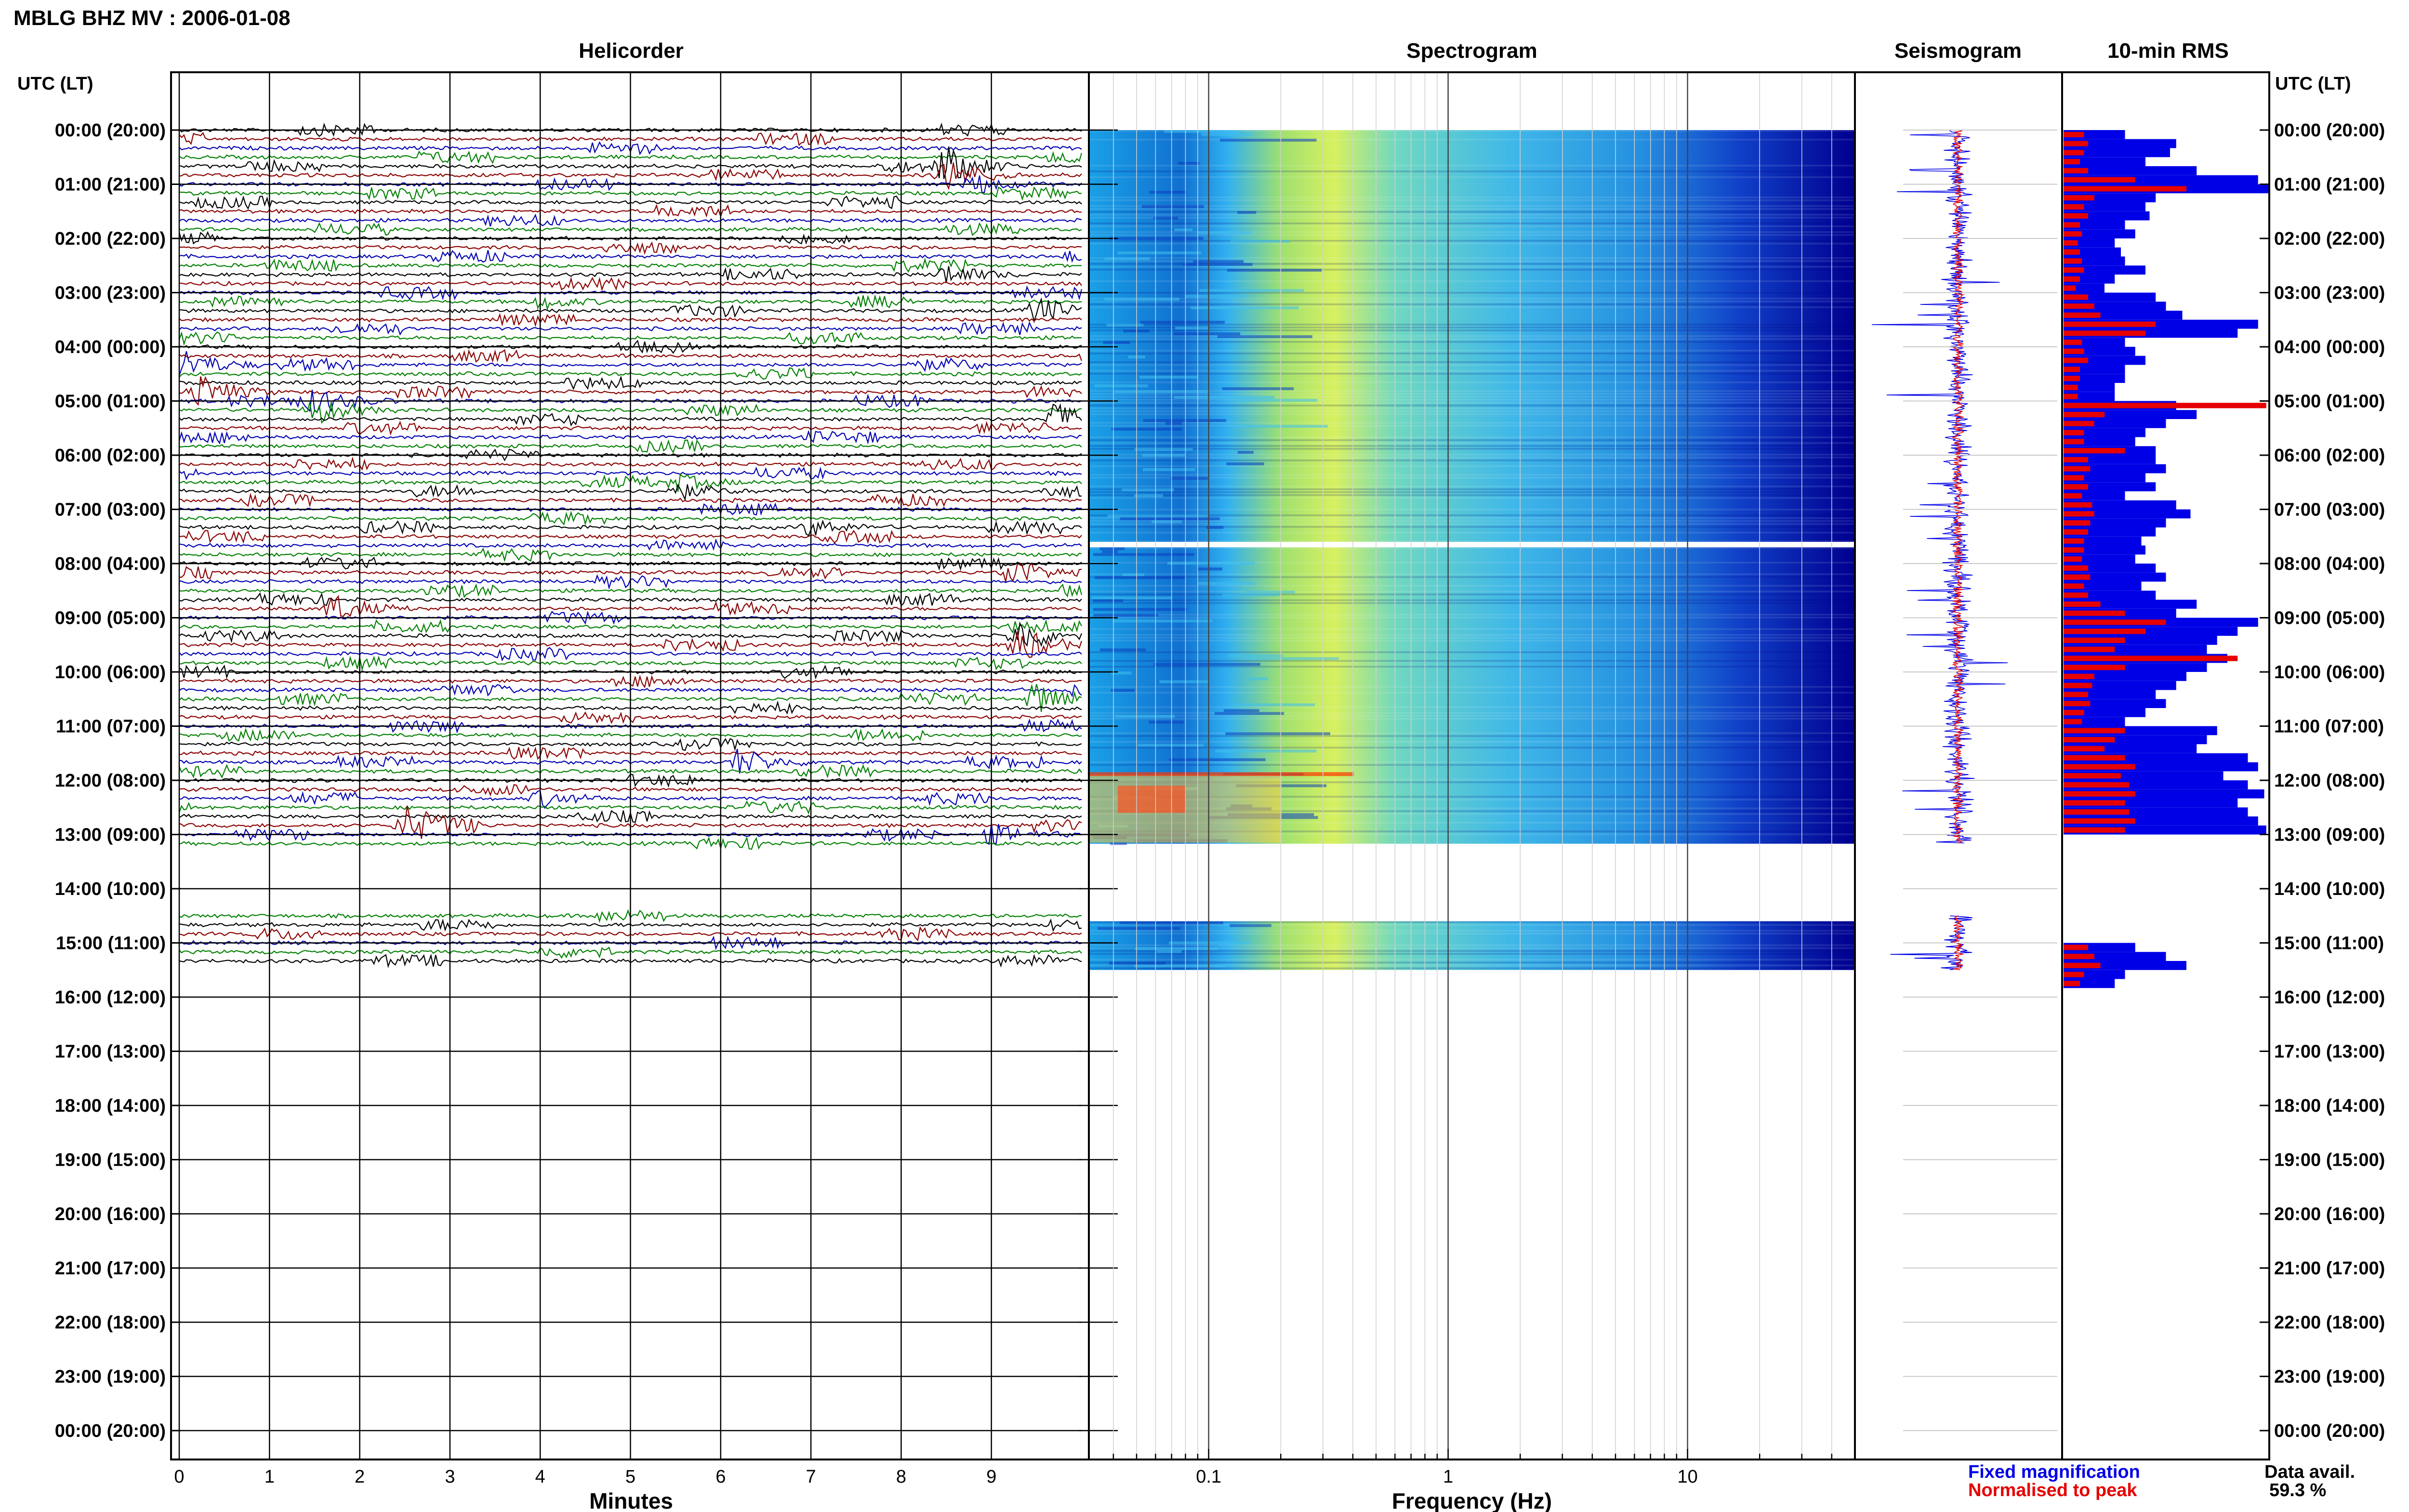 The image size is (2409, 1512). Describe the element at coordinates (1958, 51) in the screenshot. I see `panel-title-seismogram: Seismogram` at that location.